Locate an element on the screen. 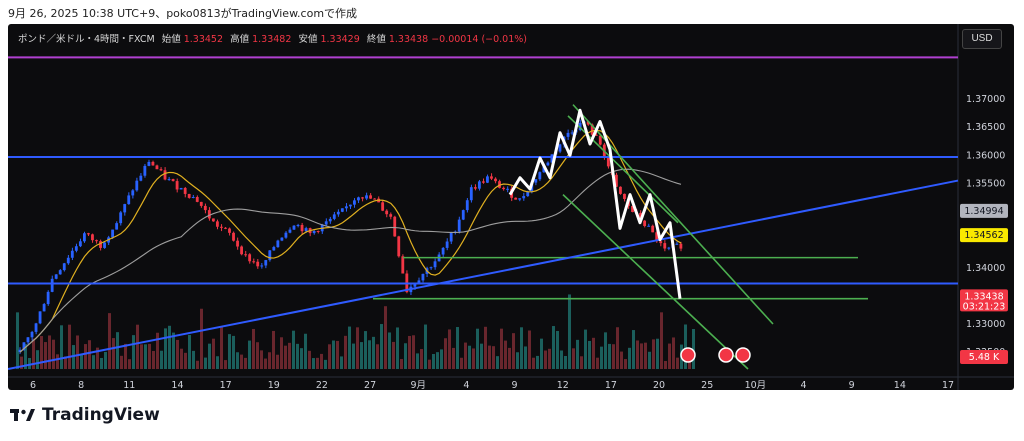  change-value: −0.00014 (−0.01%) is located at coordinates (479, 39).